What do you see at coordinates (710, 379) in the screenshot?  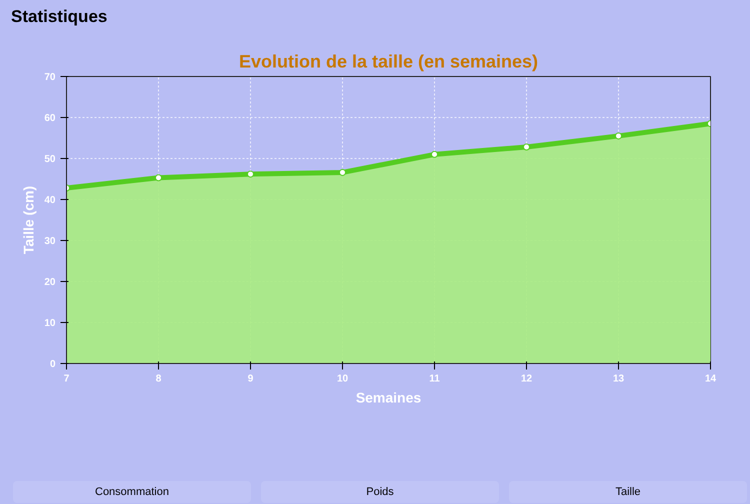 I see `x-tick-label: 14` at bounding box center [710, 379].